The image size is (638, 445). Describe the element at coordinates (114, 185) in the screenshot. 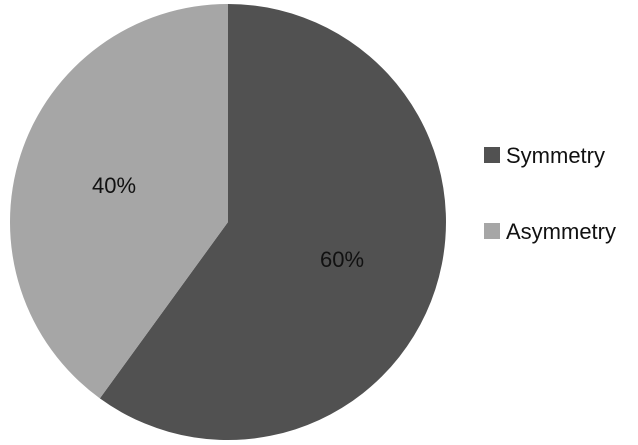

I see `data-label-asymmetry: 40%` at that location.